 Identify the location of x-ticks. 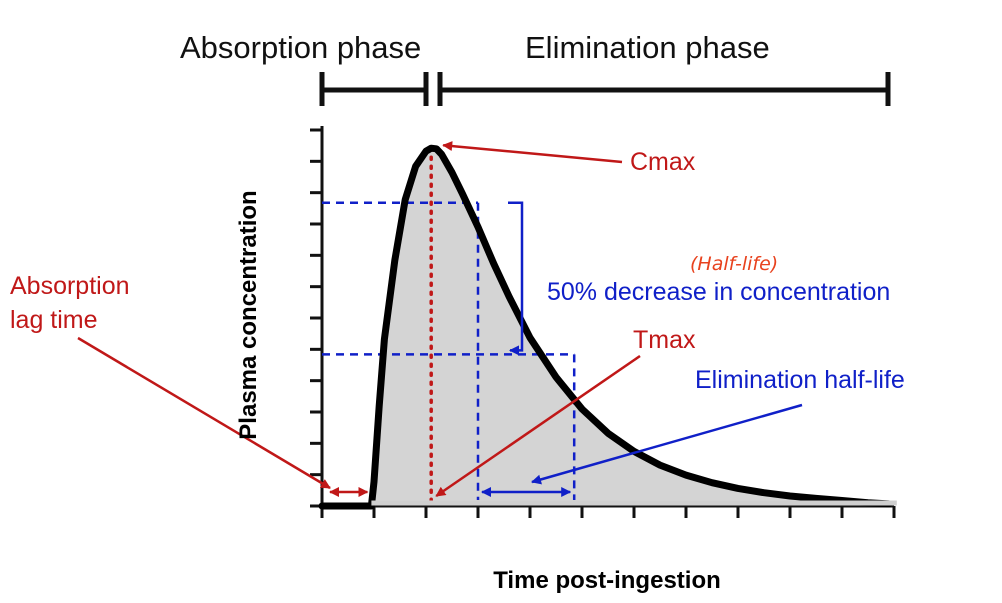
(608, 512).